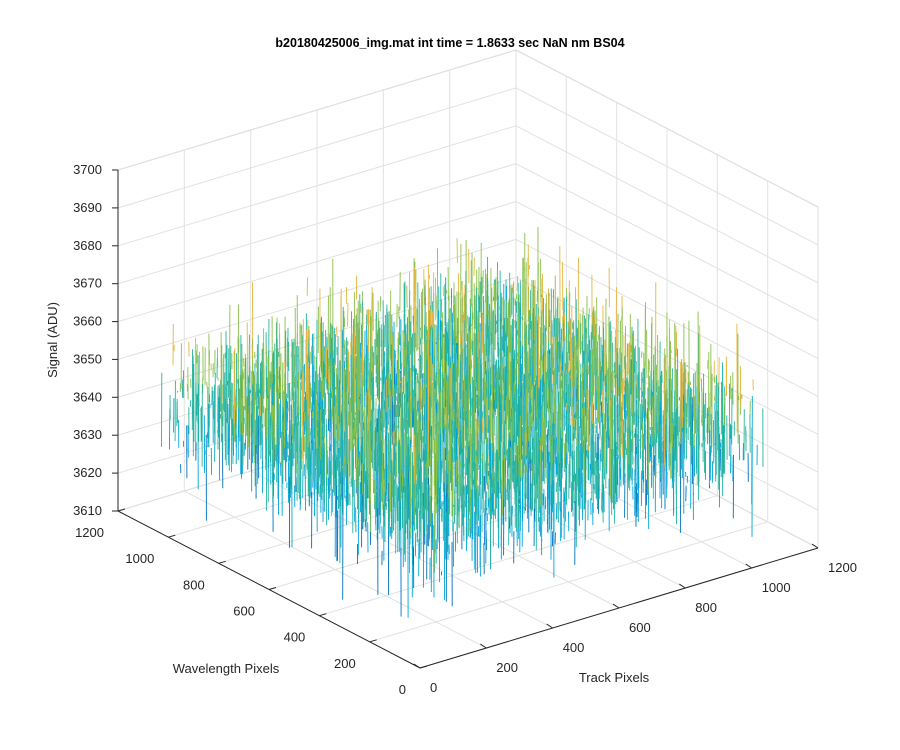 The width and height of the screenshot is (900, 750). I want to click on y-tick-label-5: 1000, so click(139, 558).